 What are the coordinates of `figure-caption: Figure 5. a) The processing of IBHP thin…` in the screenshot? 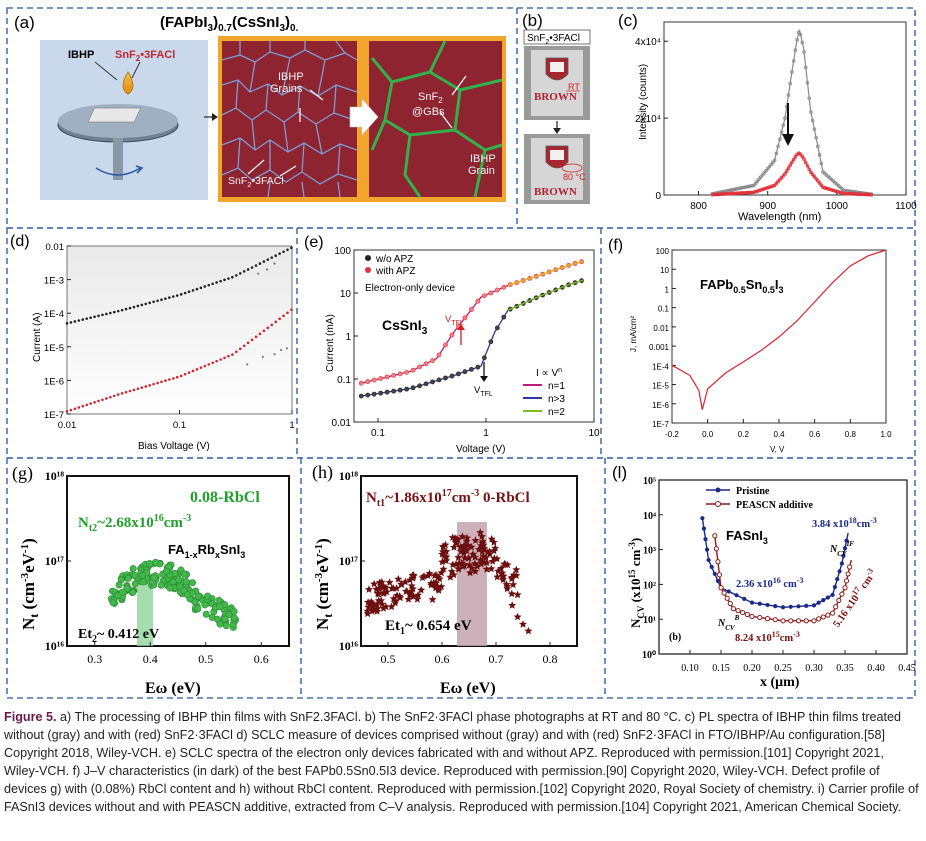 It's located at (463, 762).